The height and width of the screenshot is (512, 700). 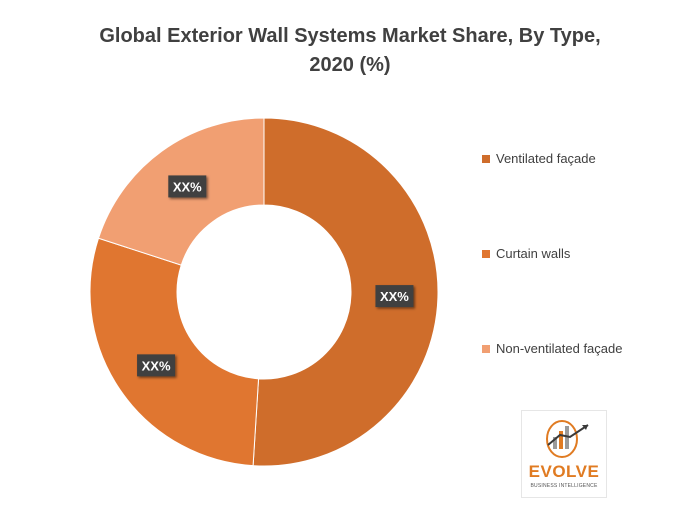 I want to click on logo-word: EVOLVE, so click(x=564, y=471).